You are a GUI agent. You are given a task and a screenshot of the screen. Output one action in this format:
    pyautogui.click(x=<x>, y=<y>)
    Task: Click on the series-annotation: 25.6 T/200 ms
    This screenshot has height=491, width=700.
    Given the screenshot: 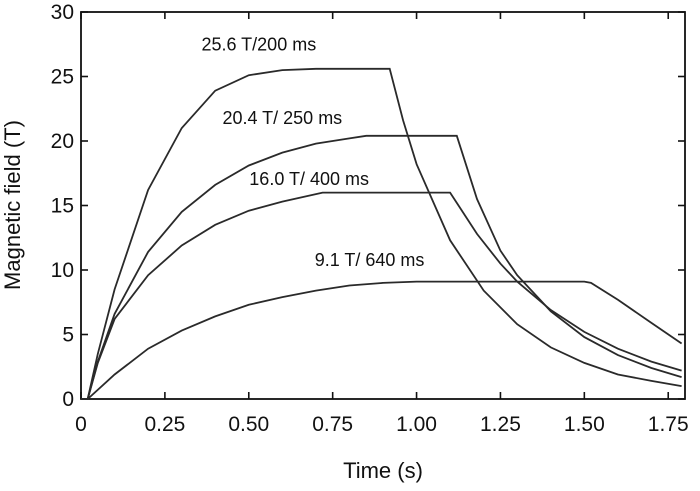 What is the action you would take?
    pyautogui.click(x=258, y=45)
    